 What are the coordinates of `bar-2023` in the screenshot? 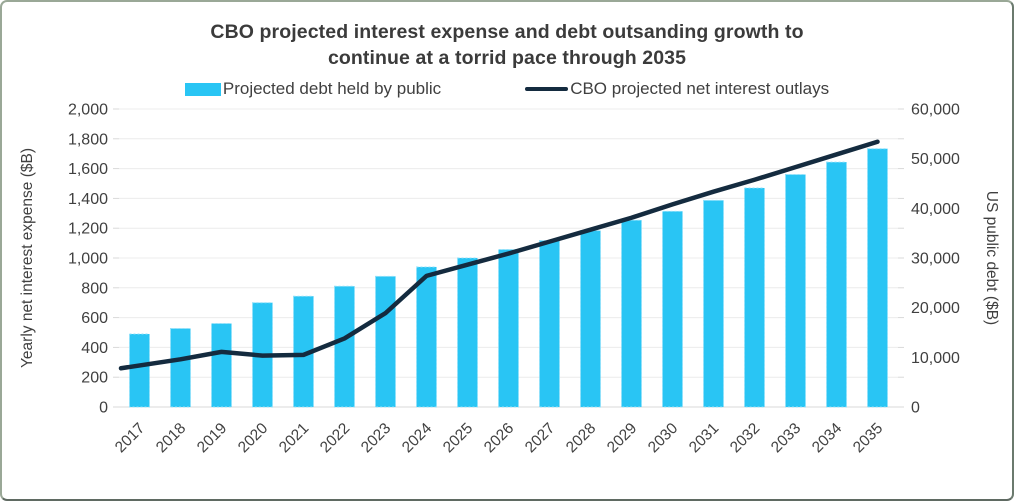 It's located at (385, 341).